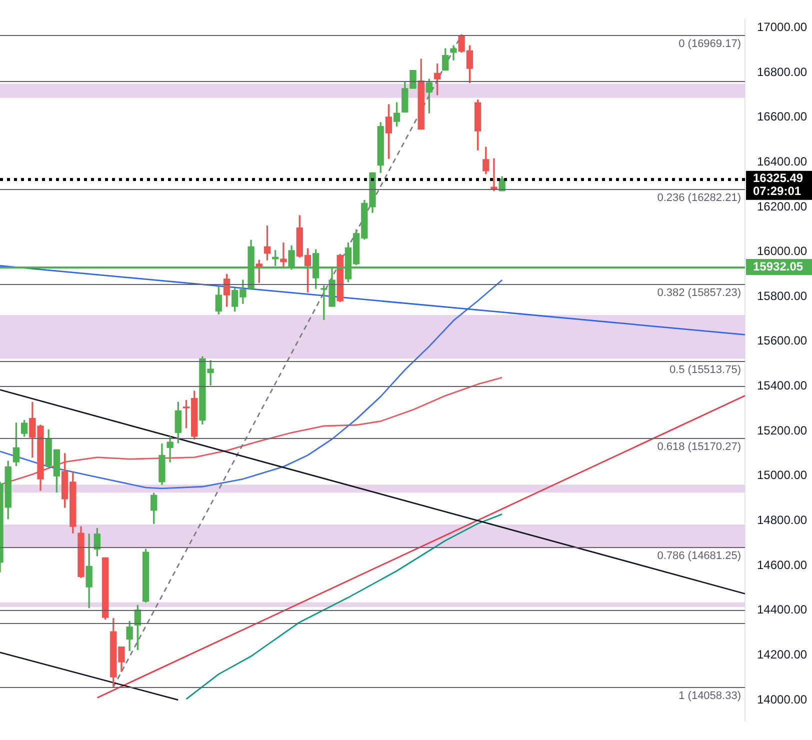 This screenshot has height=740, width=812. Describe the element at coordinates (782, 520) in the screenshot. I see `y-tick-label: 14800.00` at that location.